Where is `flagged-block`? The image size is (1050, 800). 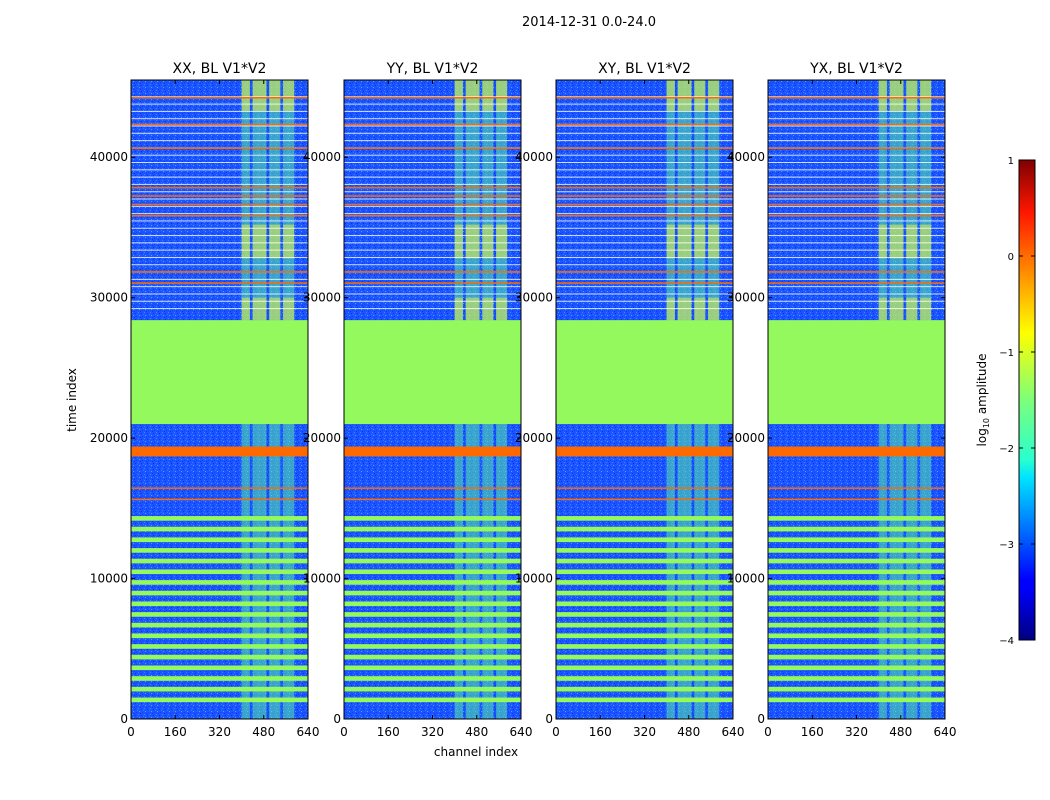
flagged-block is located at coordinates (219, 372).